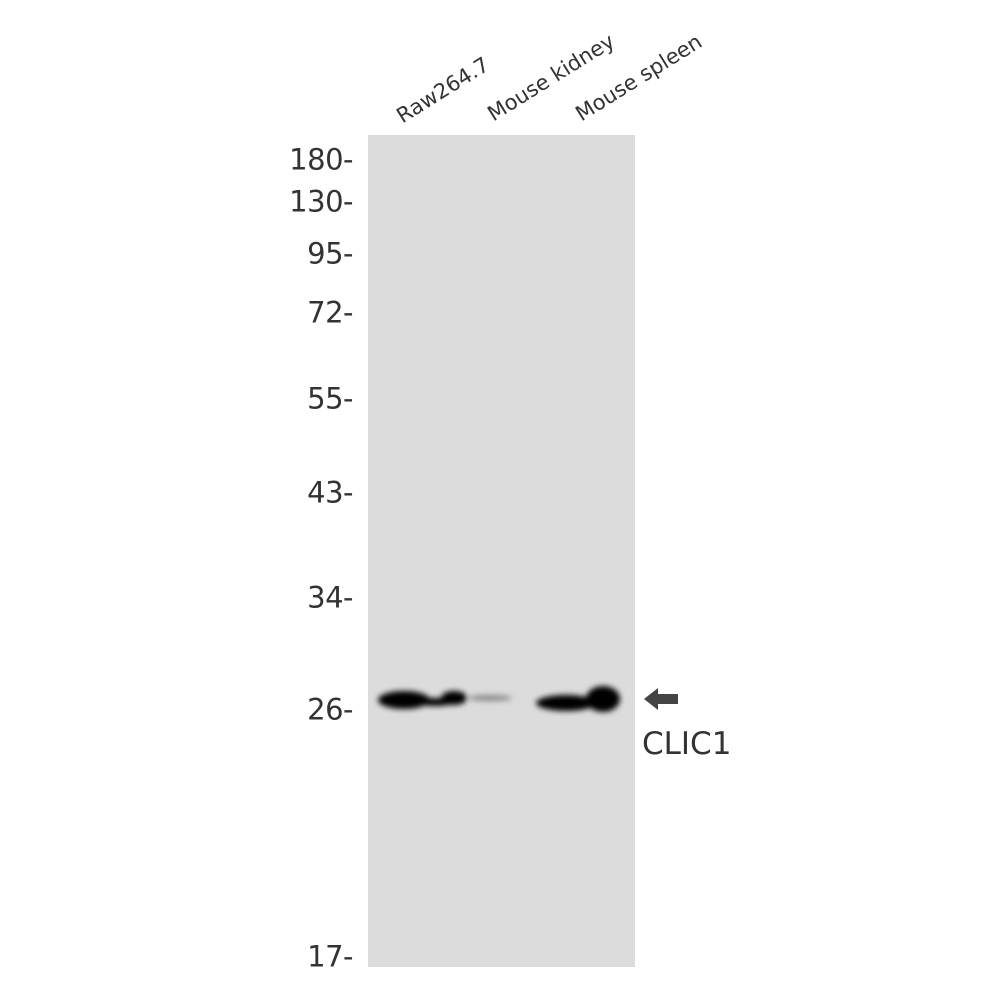 Image resolution: width=1000 pixels, height=1000 pixels. Describe the element at coordinates (330, 312) in the screenshot. I see `marker-72: 72-` at that location.